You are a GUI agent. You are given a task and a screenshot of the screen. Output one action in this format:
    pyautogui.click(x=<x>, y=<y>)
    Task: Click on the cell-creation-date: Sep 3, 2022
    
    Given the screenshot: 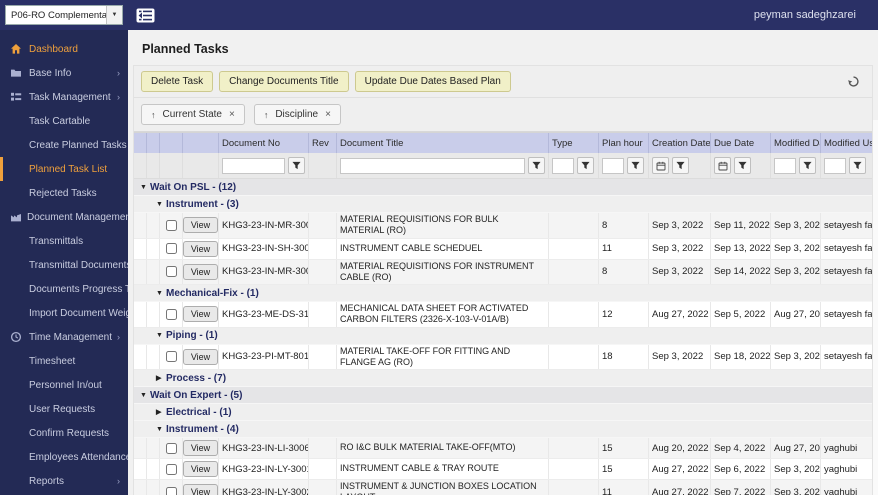 What is the action you would take?
    pyautogui.click(x=680, y=248)
    